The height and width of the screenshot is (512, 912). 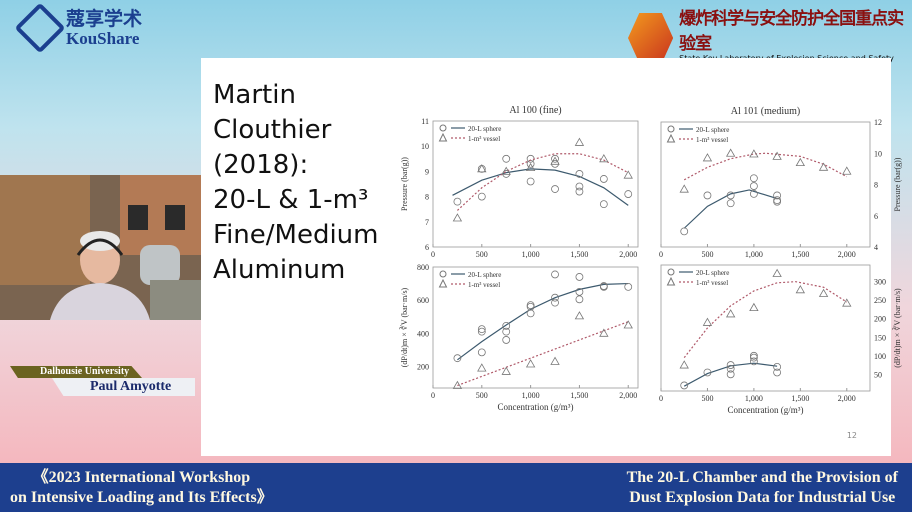 I want to click on logo-cn: 蔻享学术, so click(x=104, y=19).